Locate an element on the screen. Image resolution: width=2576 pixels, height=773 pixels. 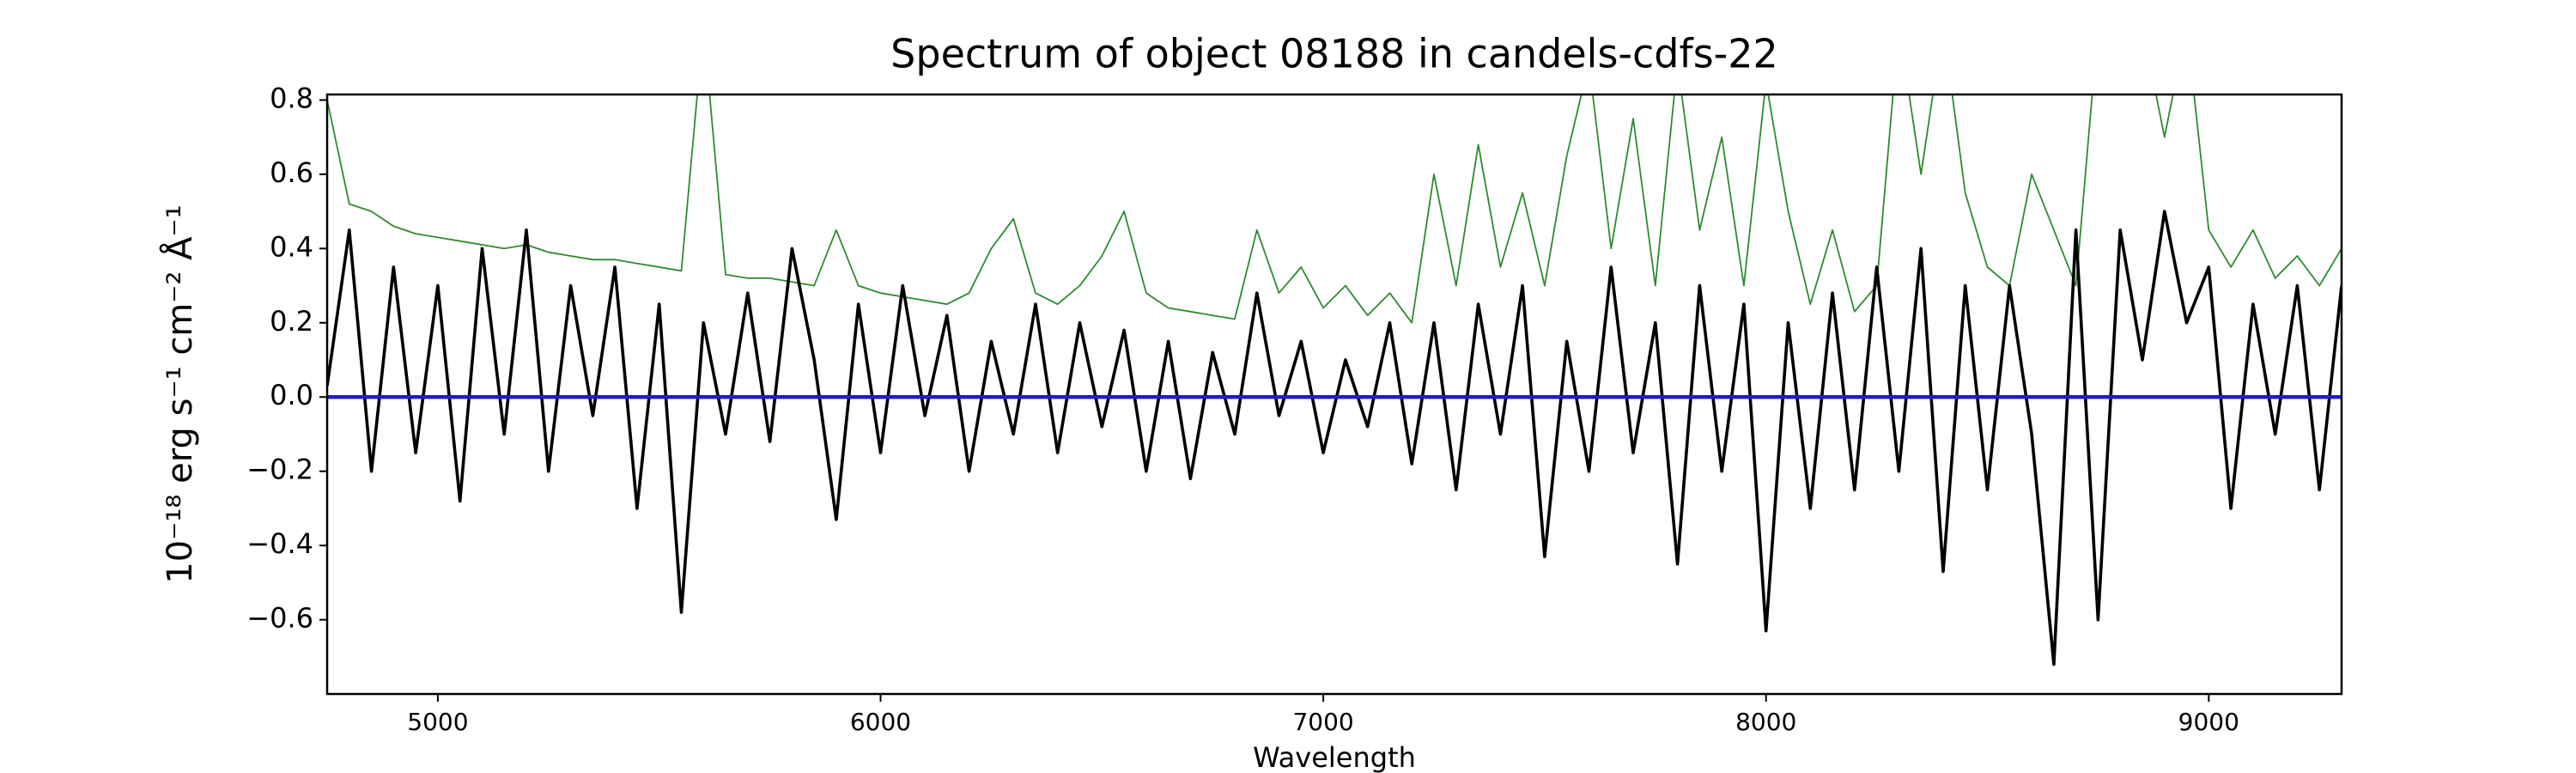
y-tick-label: 0.2 is located at coordinates (291, 321).